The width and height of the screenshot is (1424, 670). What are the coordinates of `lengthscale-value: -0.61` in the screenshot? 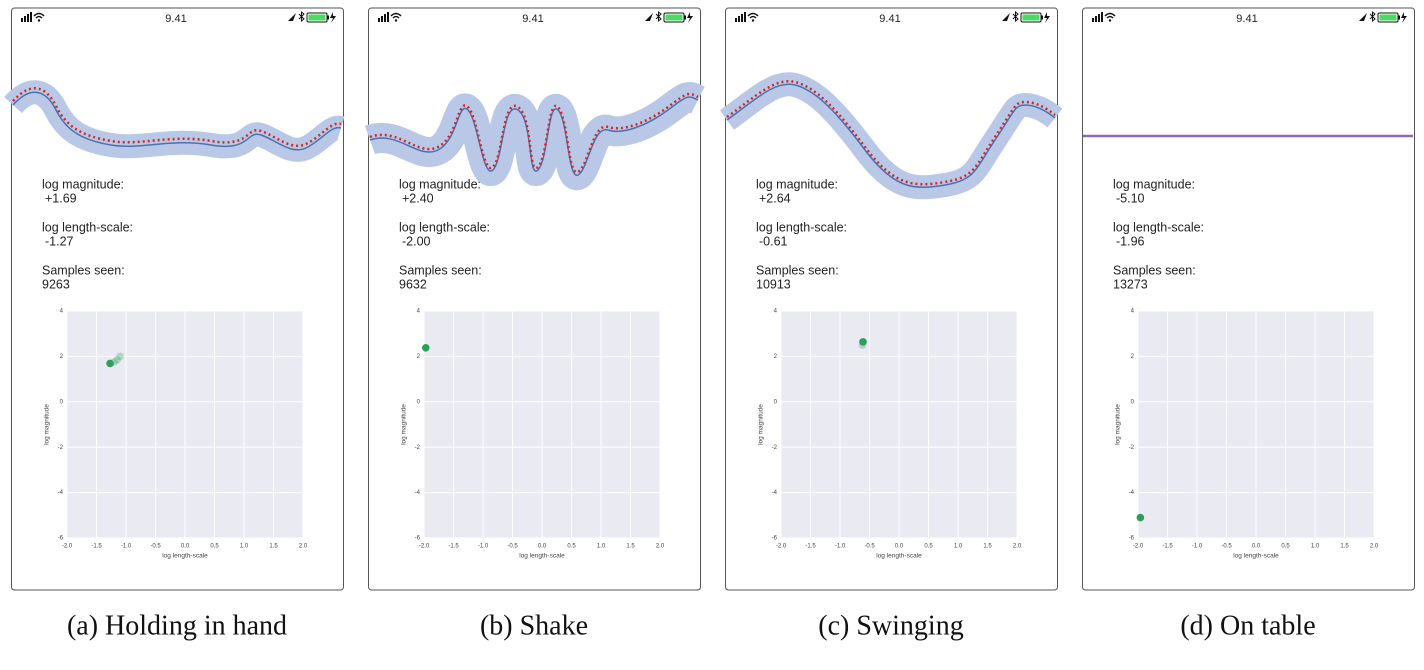 It's located at (773, 241).